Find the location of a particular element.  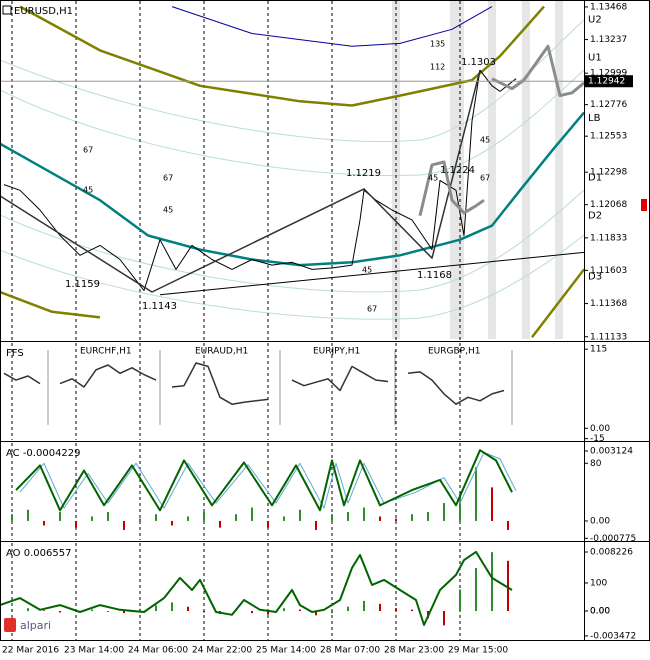

x-tick-label: 29 Mar 15:00 is located at coordinates (478, 651).